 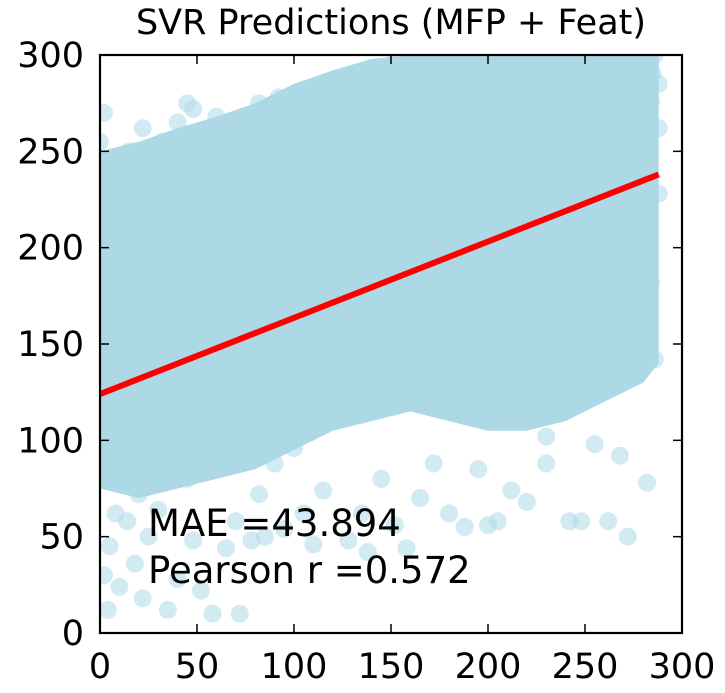 I want to click on y-tick-label: 0, so click(x=73, y=634).